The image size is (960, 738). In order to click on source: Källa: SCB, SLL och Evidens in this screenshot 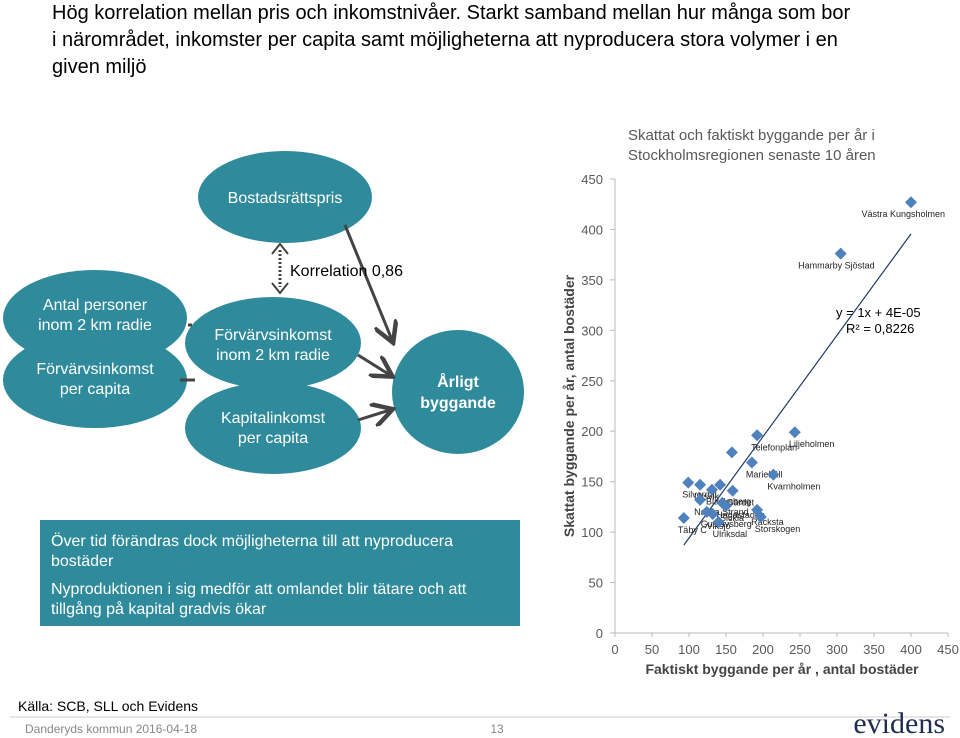, I will do `click(108, 706)`.